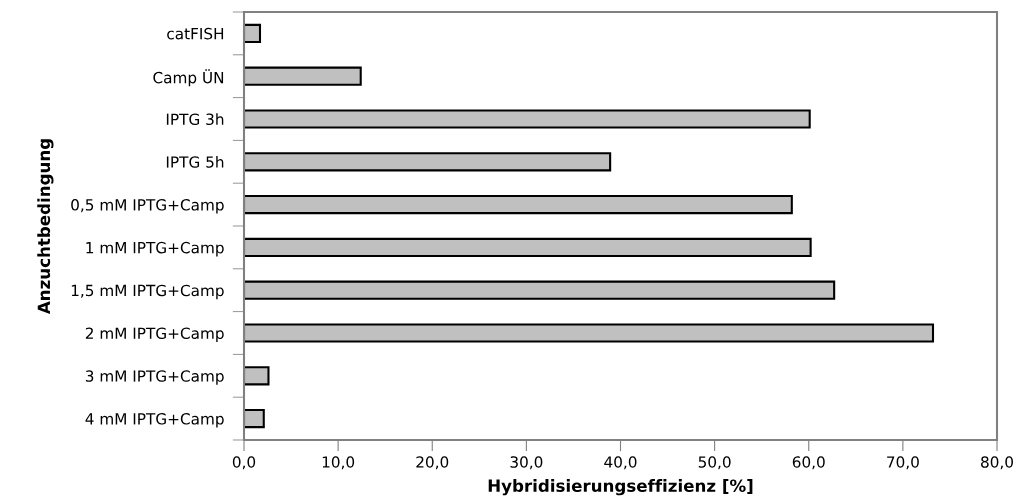 Image resolution: width=1017 pixels, height=501 pixels. What do you see at coordinates (997, 463) in the screenshot?
I see `x-tick-label: 80,0` at bounding box center [997, 463].